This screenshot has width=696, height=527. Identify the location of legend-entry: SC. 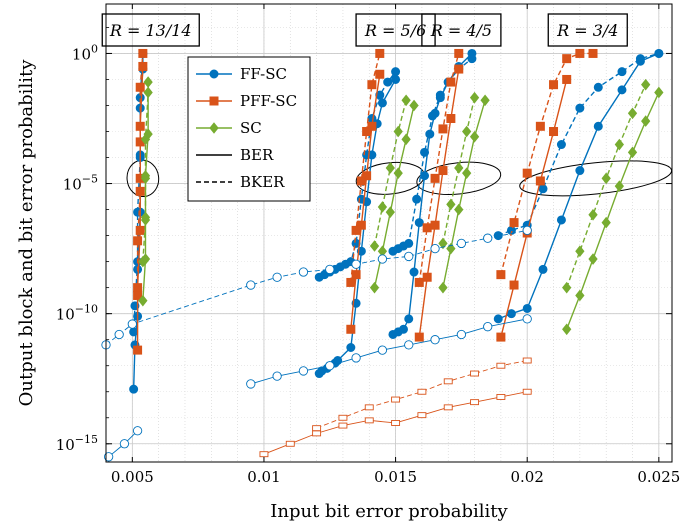
(229, 128).